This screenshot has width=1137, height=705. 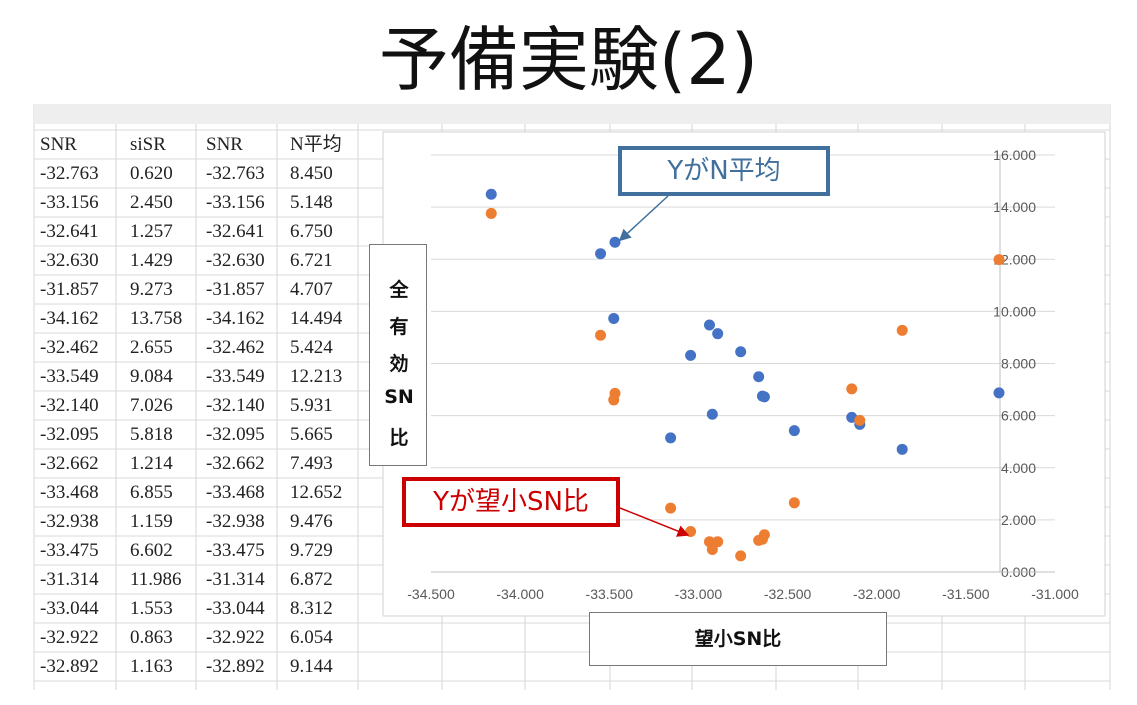 What do you see at coordinates (511, 502) in the screenshot?
I see `callout-smaller-better-sn: Yが望小SN比` at bounding box center [511, 502].